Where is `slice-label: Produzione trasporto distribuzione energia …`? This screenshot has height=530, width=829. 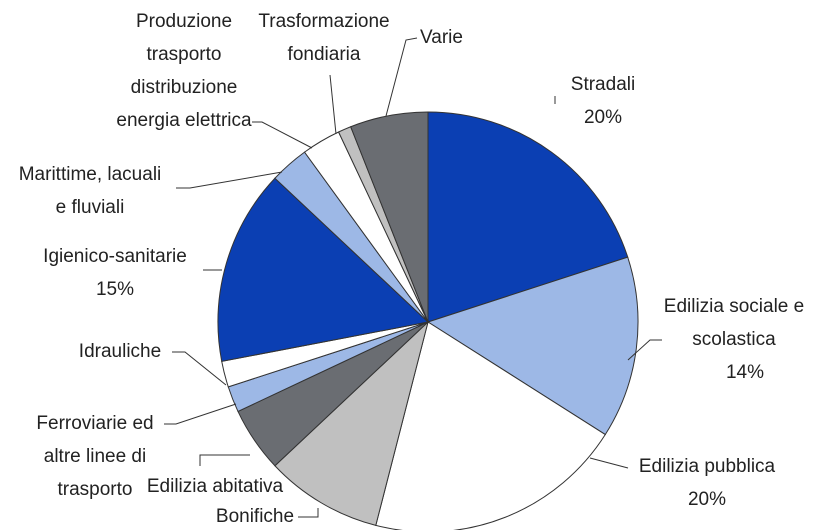
slice-label: Produzione trasporto distribuzione energia … is located at coordinates (184, 71).